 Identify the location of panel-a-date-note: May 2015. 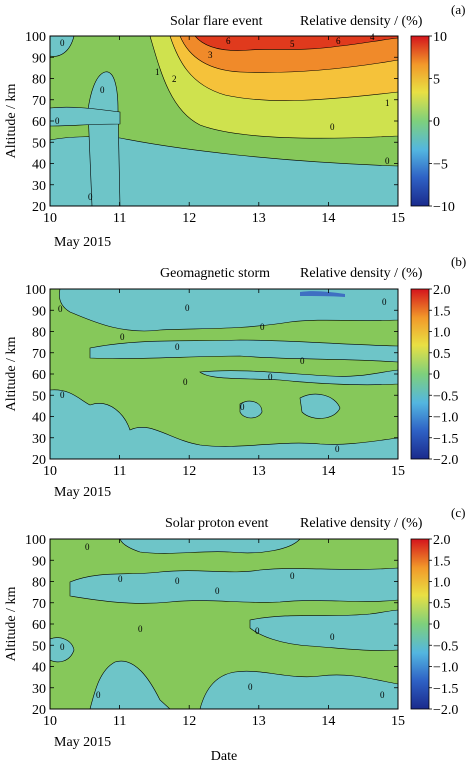
(82, 242).